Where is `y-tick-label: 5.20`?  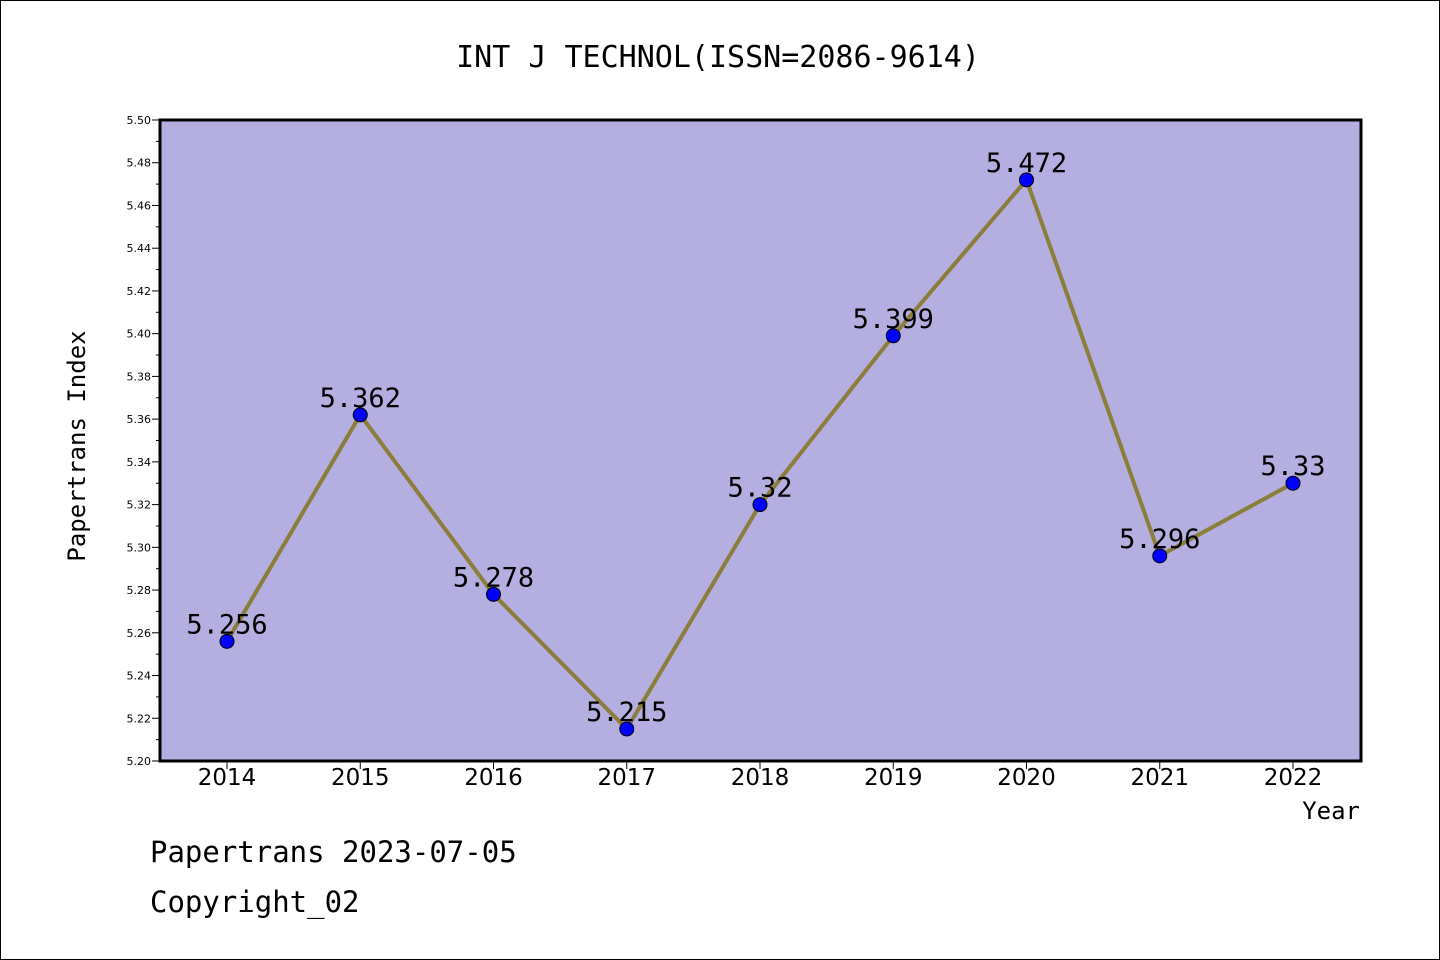
y-tick-label: 5.20 is located at coordinates (139, 761).